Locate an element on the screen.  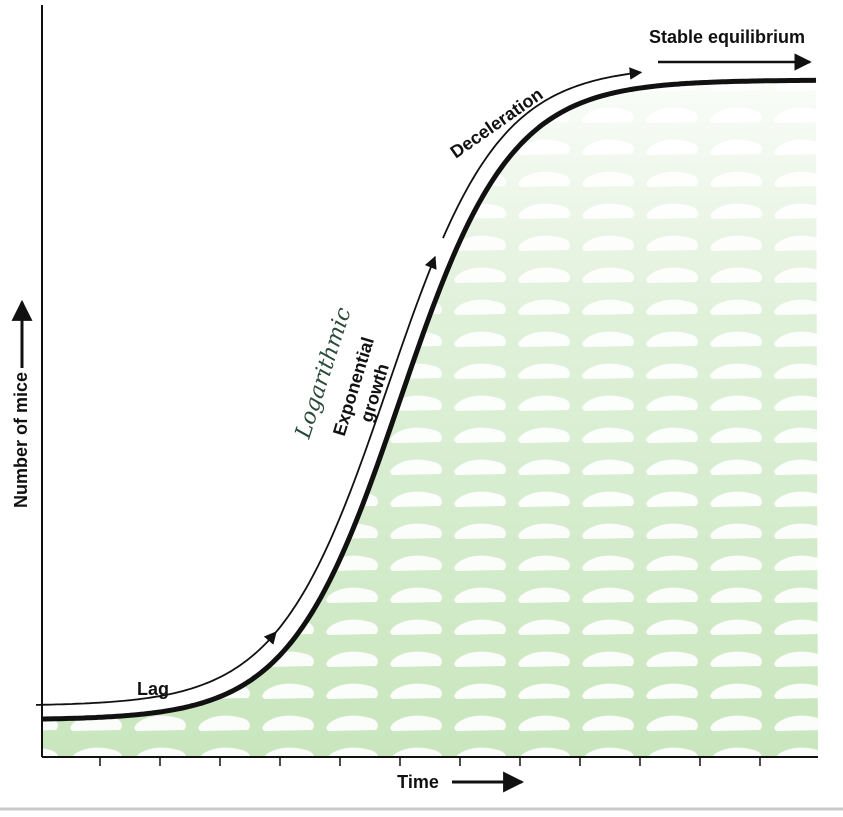
lag-label: Lag is located at coordinates (153, 689).